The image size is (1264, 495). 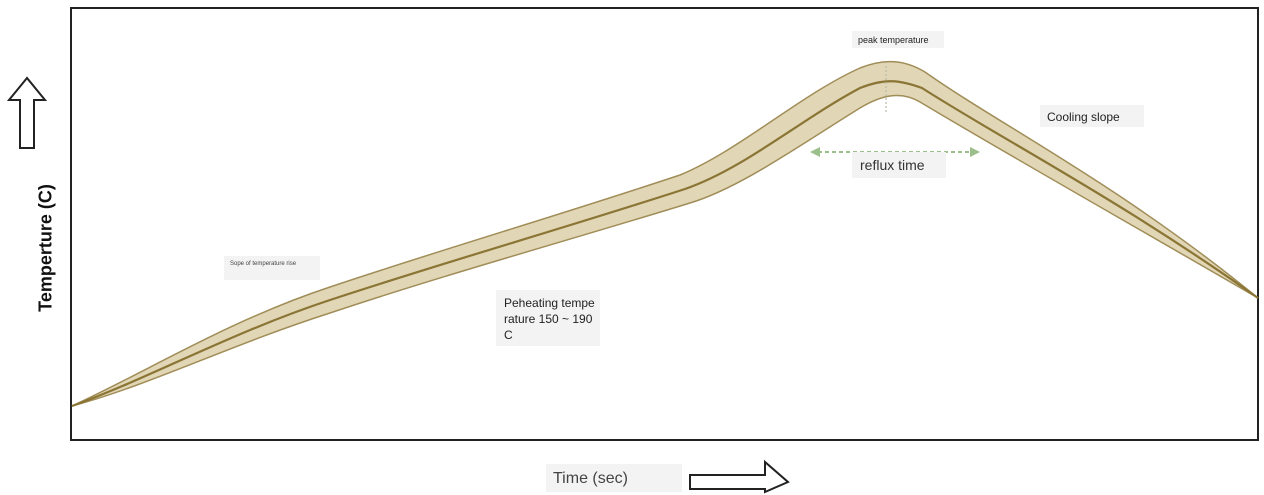 What do you see at coordinates (508, 335) in the screenshot?
I see `preheat-line-3: C` at bounding box center [508, 335].